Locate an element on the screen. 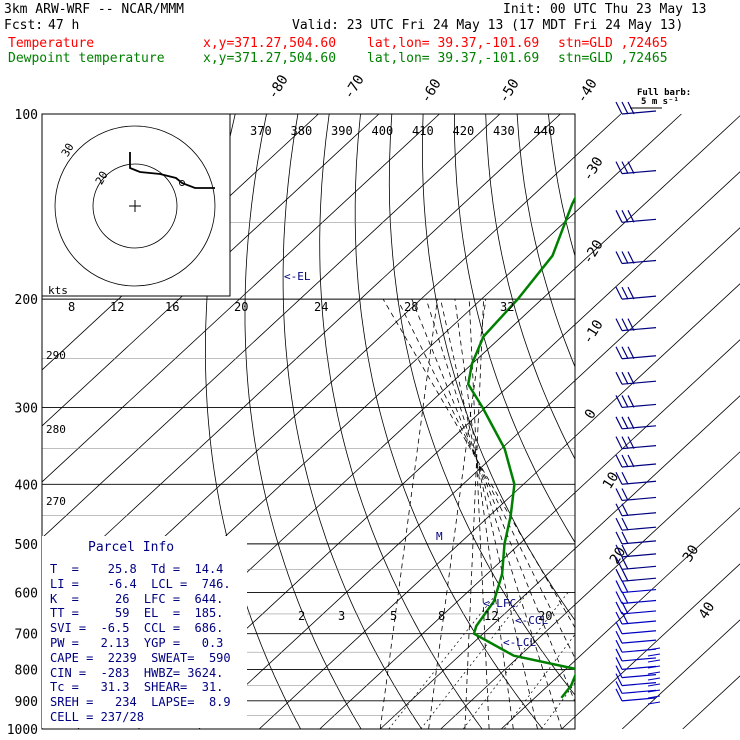  m-marker: M is located at coordinates (439, 536).